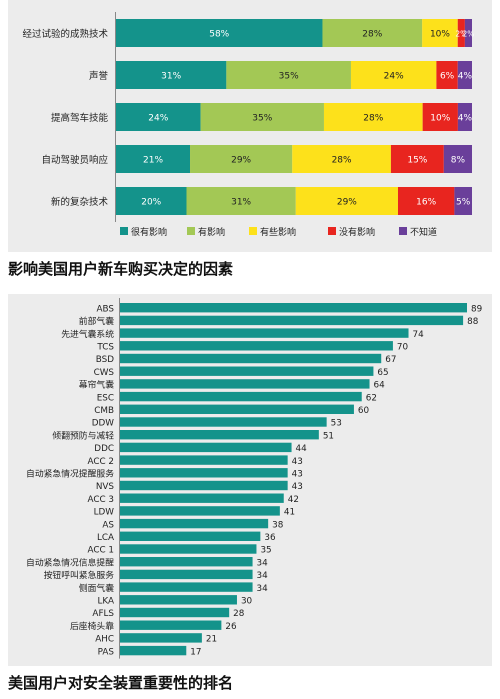 This screenshot has height=699, width=500. What do you see at coordinates (270, 538) in the screenshot?
I see `value-label: 36` at bounding box center [270, 538].